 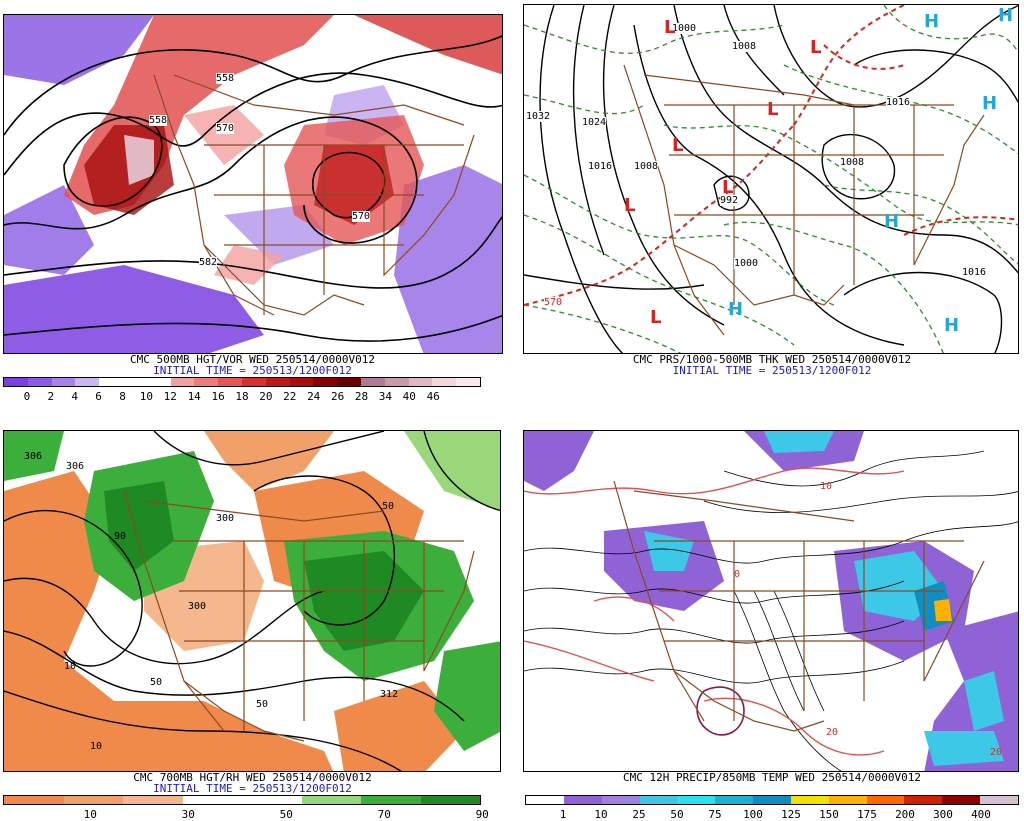 What do you see at coordinates (746, 263) in the screenshot?
I see `pressure-label-8: 1000` at bounding box center [746, 263].